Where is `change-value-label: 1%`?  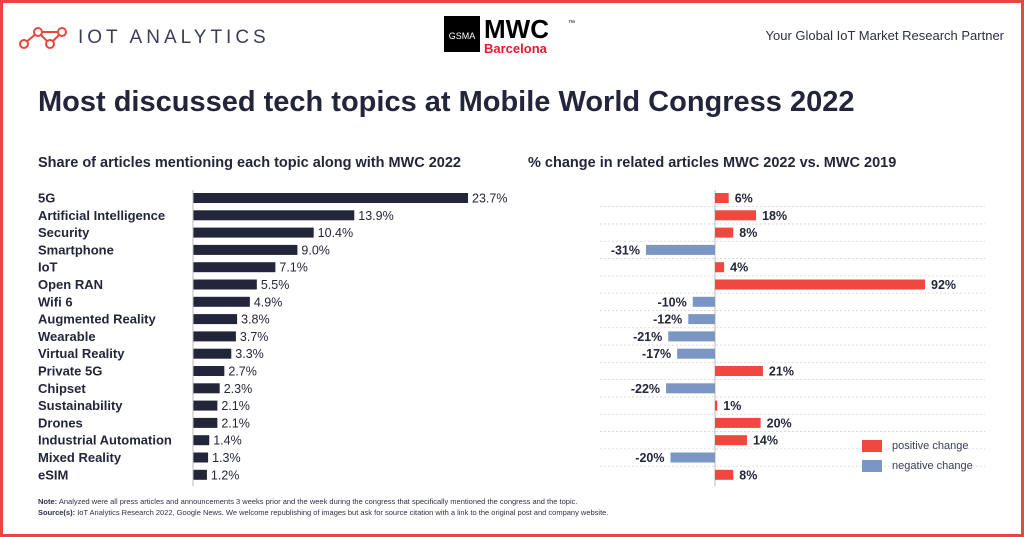 change-value-label: 1% is located at coordinates (732, 406).